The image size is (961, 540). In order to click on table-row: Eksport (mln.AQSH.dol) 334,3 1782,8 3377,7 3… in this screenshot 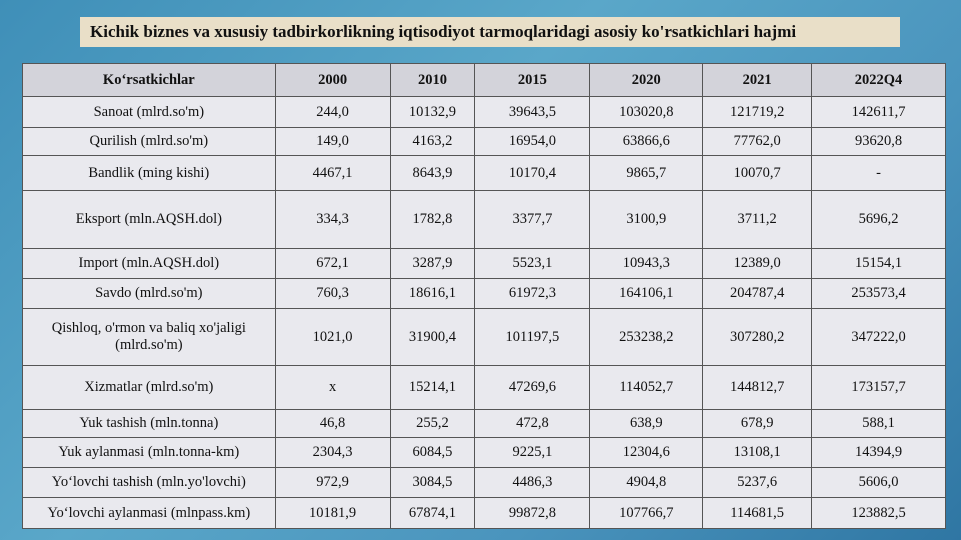, I will do `click(484, 219)`.